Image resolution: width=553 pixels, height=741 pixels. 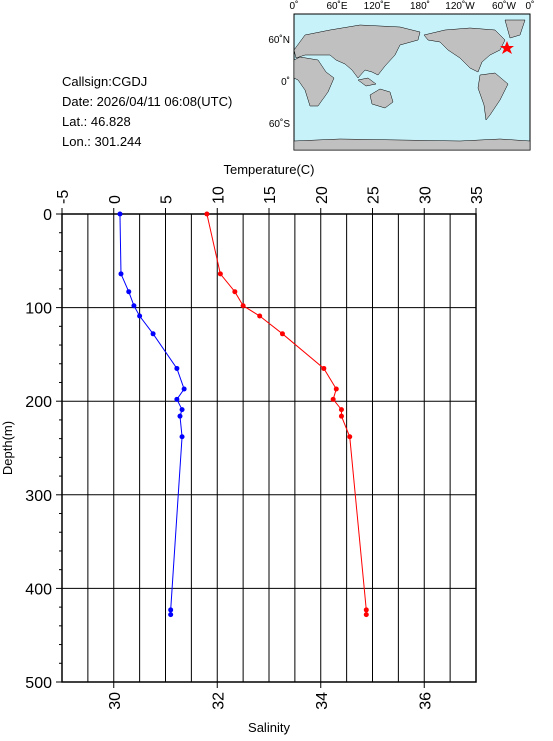 What do you see at coordinates (374, 195) in the screenshot?
I see `x2-tick-label: 25` at bounding box center [374, 195].